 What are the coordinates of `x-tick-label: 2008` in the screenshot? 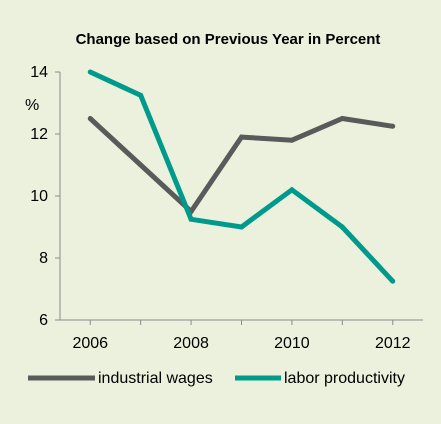 It's located at (191, 343).